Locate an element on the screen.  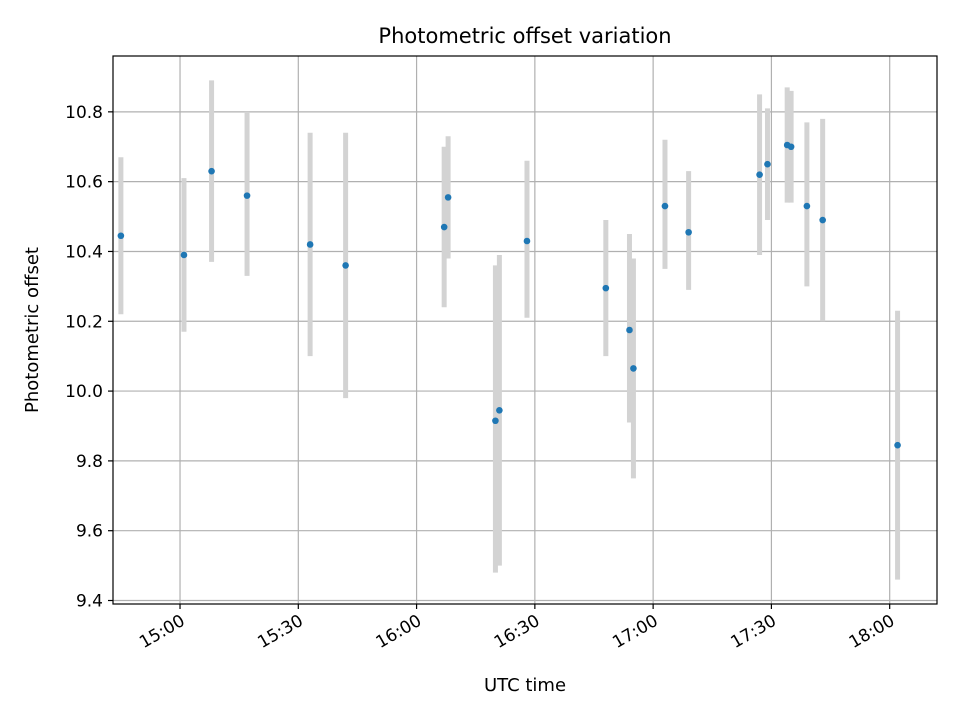
y-tick-label: 9.8 is located at coordinates (89, 462).